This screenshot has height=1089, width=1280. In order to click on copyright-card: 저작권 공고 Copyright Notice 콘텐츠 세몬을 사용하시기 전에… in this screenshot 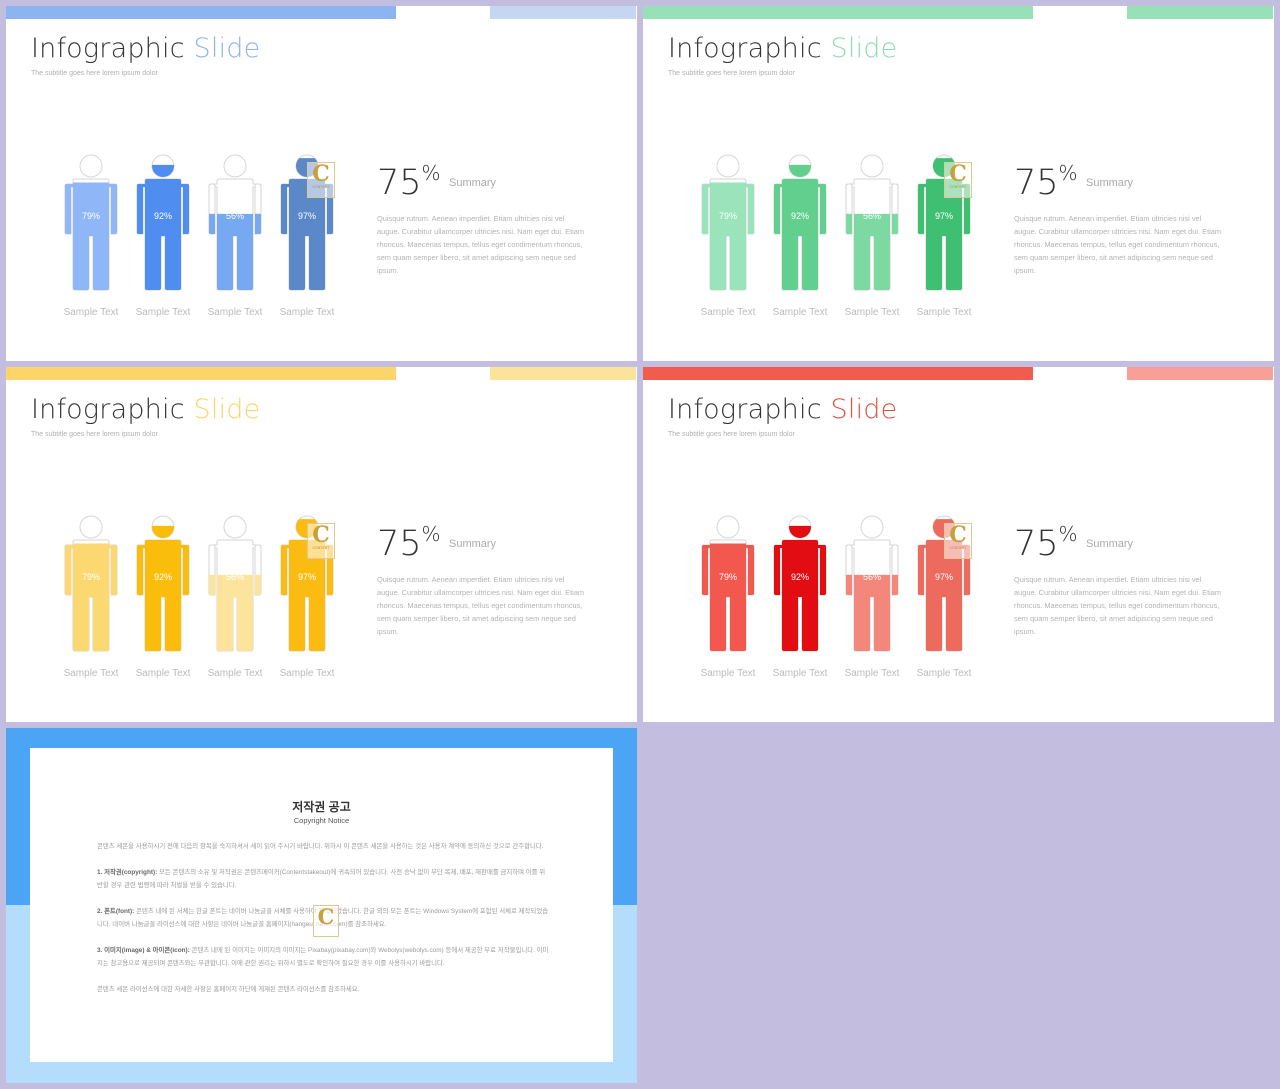, I will do `click(321, 905)`.